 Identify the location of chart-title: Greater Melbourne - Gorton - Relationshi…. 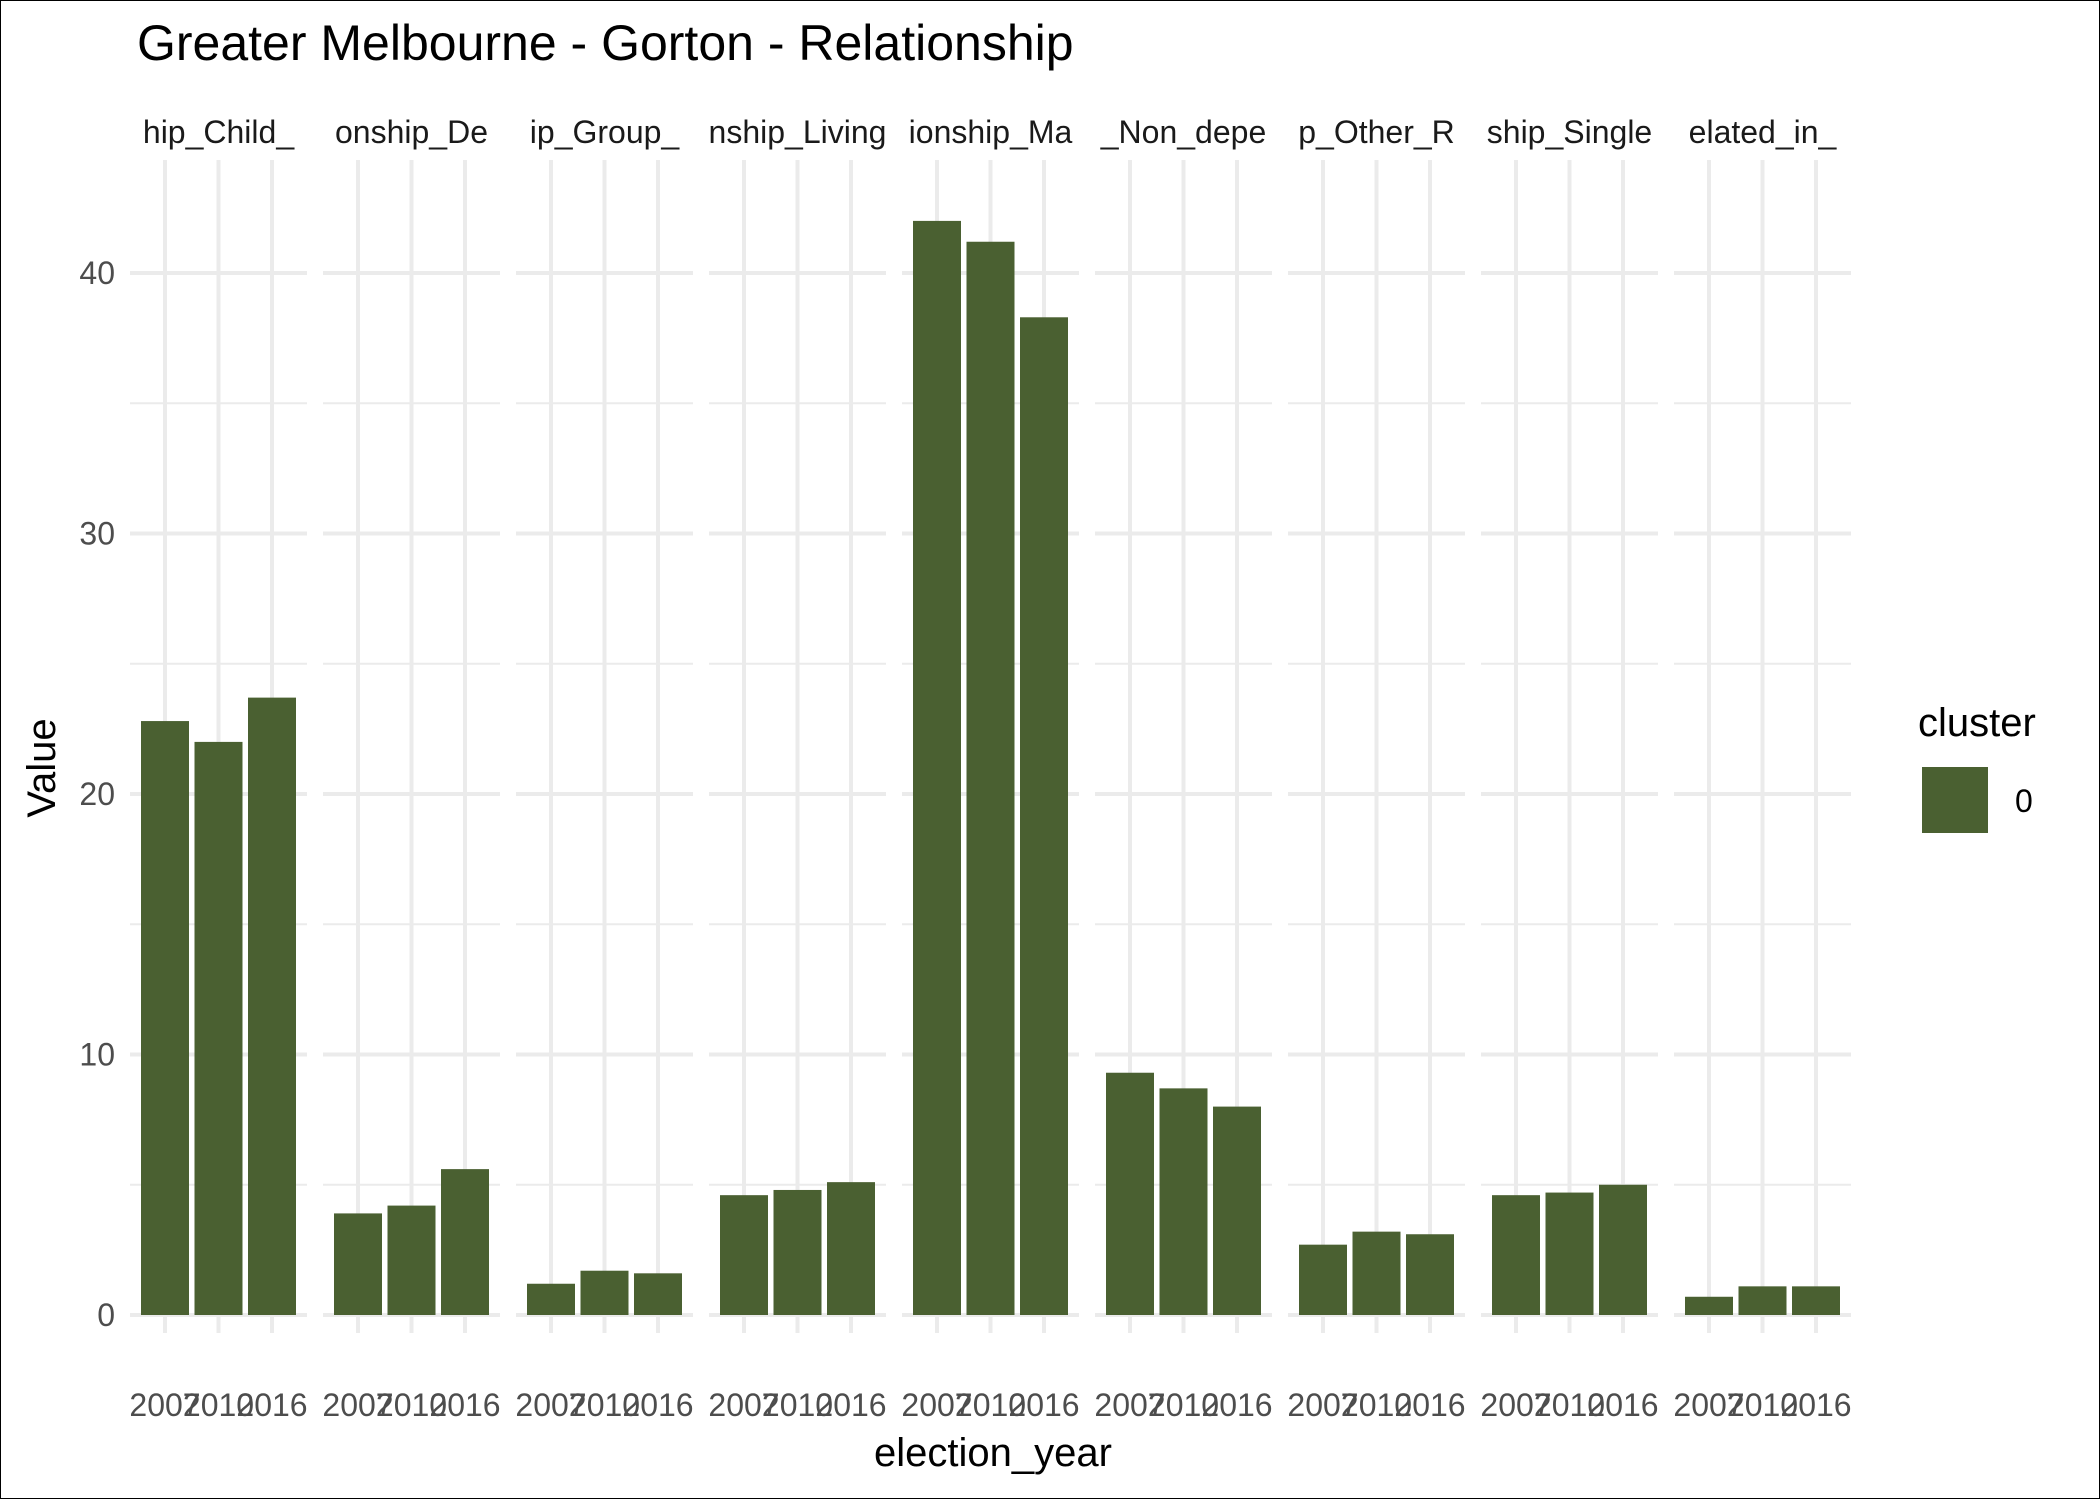
(605, 43).